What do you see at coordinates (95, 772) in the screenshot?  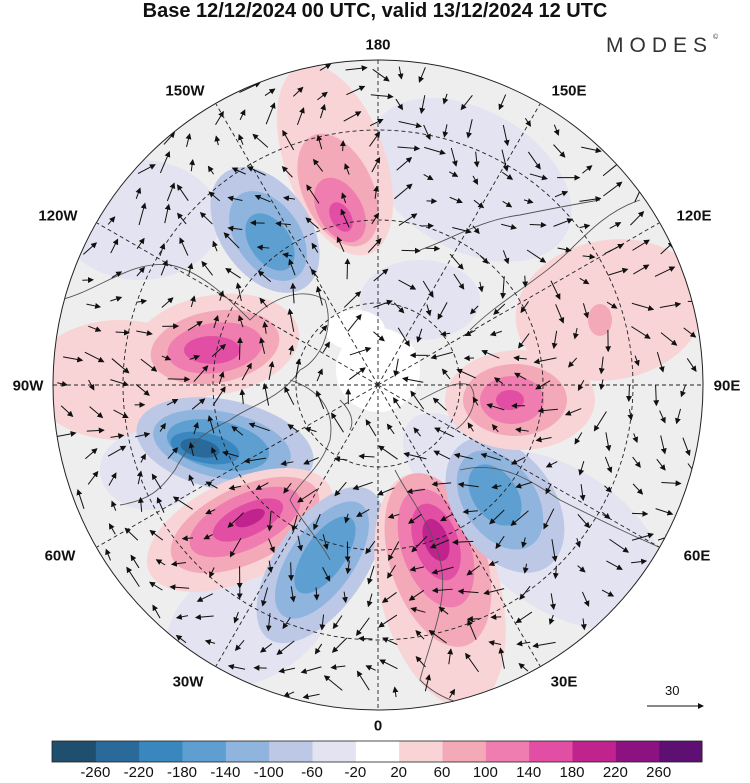 I see `colorbar-tick-label: -260` at bounding box center [95, 772].